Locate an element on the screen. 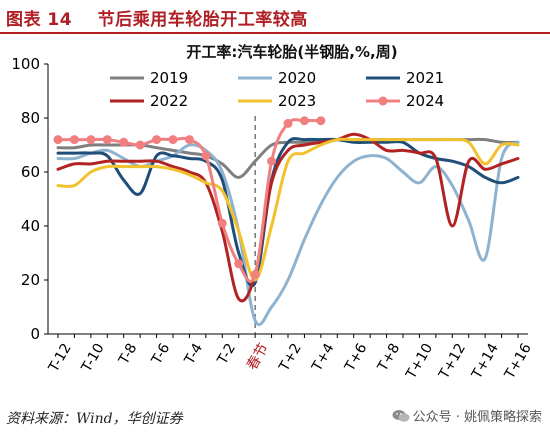  x-tick-label: T-4 is located at coordinates (193, 354).